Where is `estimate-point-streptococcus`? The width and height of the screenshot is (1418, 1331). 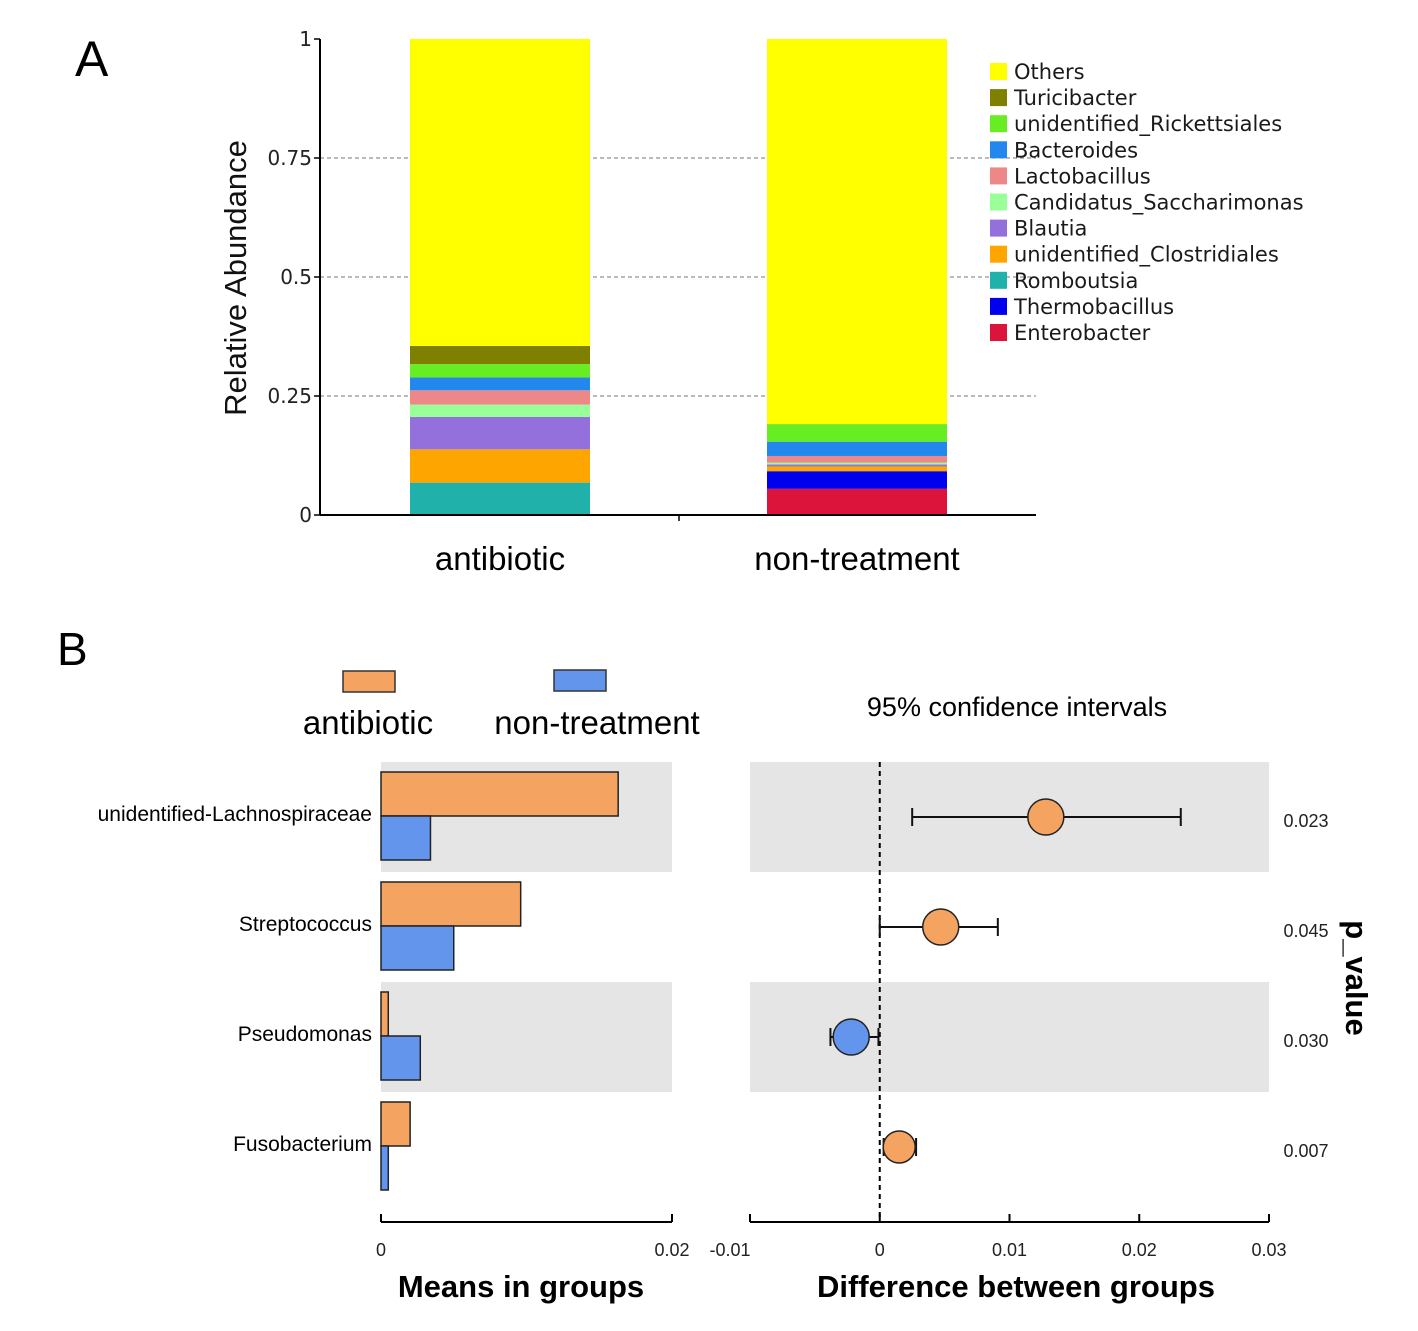 estimate-point-streptococcus is located at coordinates (940, 927).